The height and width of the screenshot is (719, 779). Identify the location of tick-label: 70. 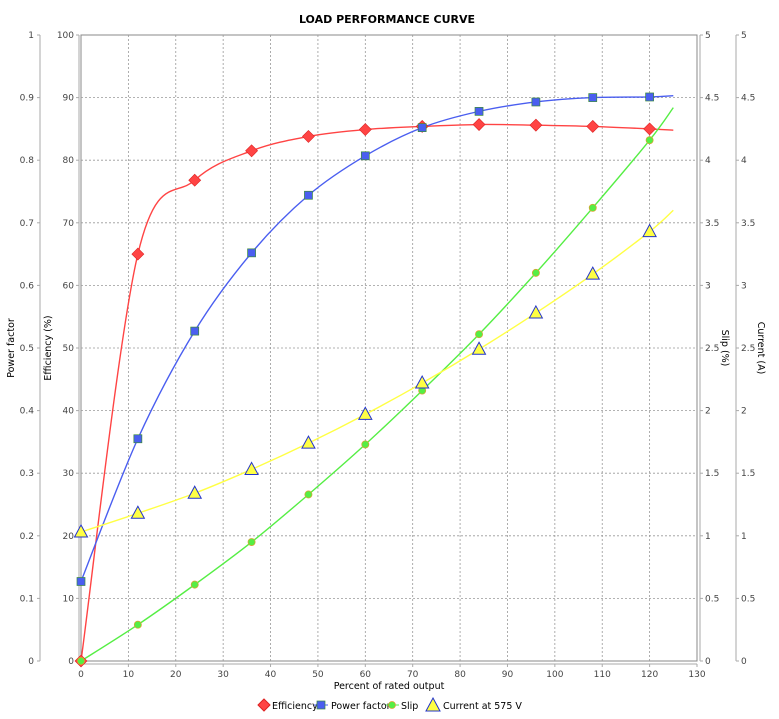
(413, 675).